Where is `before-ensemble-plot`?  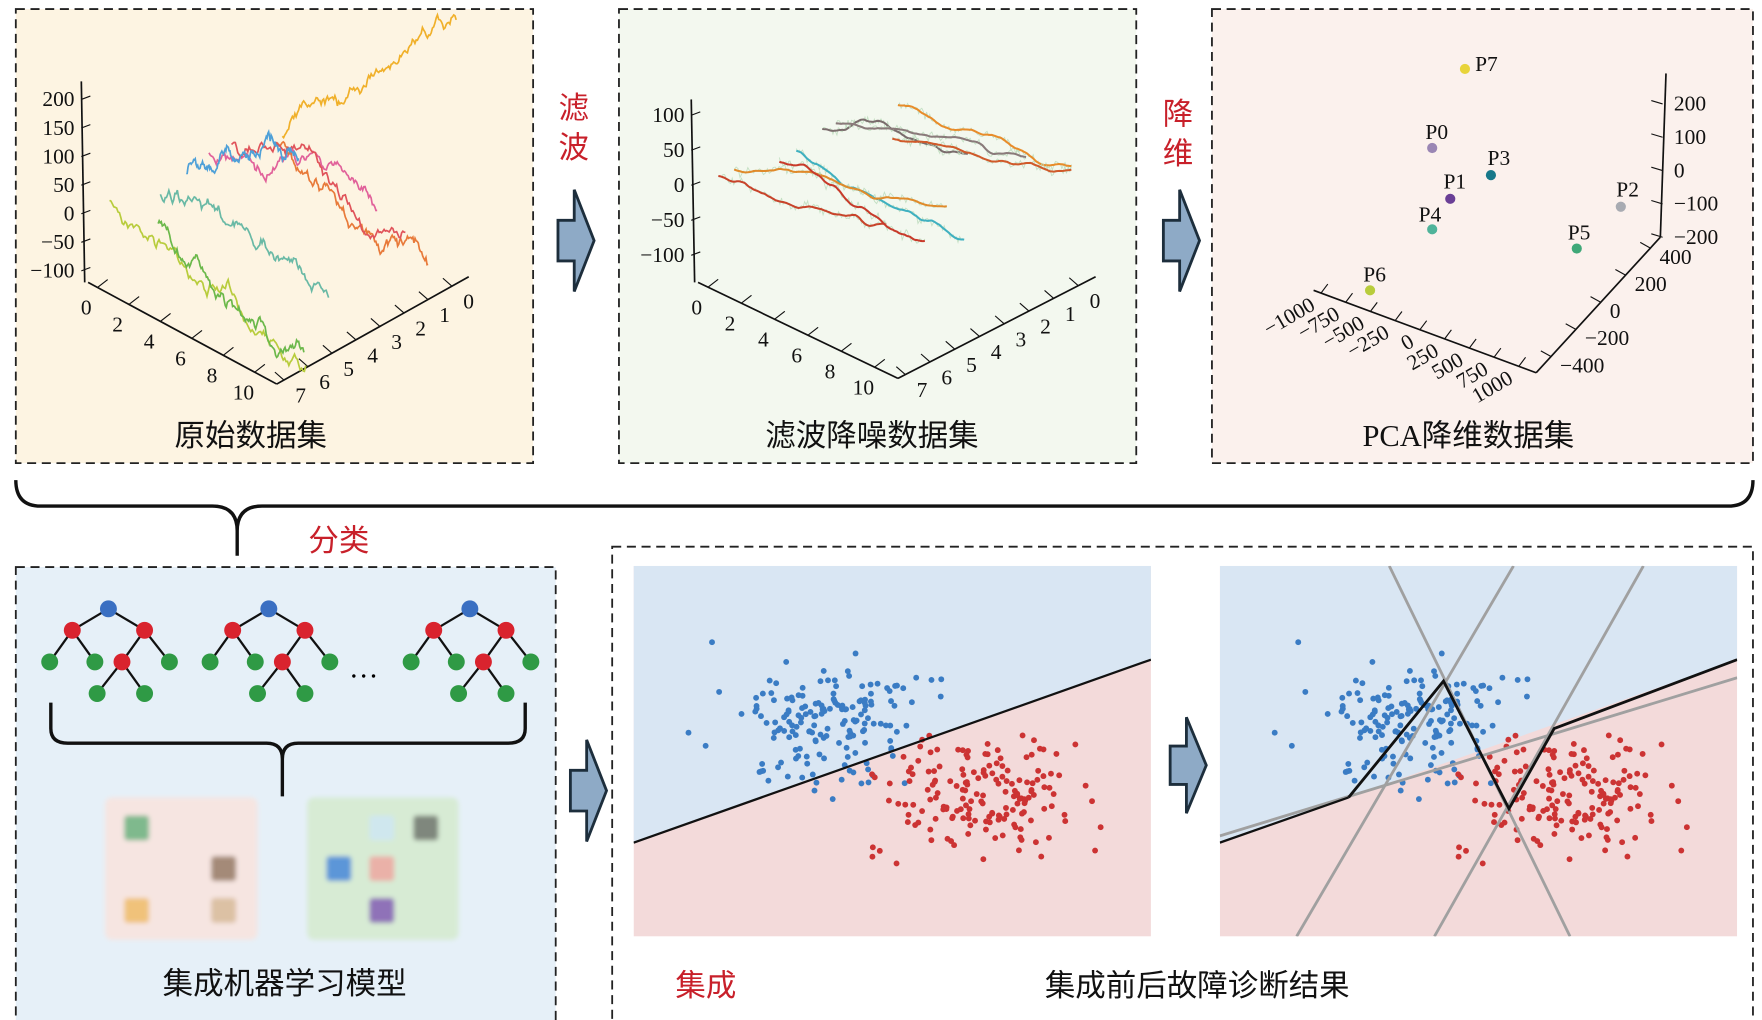
before-ensemble-plot is located at coordinates (892, 751).